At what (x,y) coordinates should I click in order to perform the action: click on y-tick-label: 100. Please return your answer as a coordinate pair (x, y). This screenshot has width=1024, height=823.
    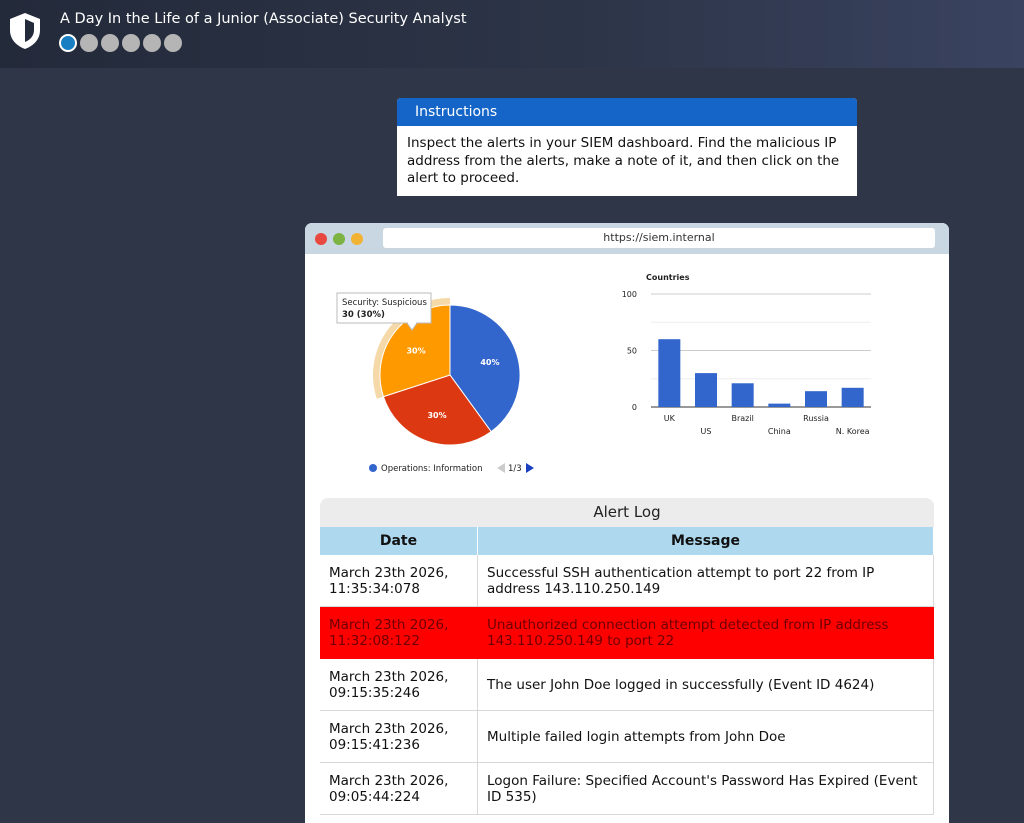
    Looking at the image, I should click on (629, 294).